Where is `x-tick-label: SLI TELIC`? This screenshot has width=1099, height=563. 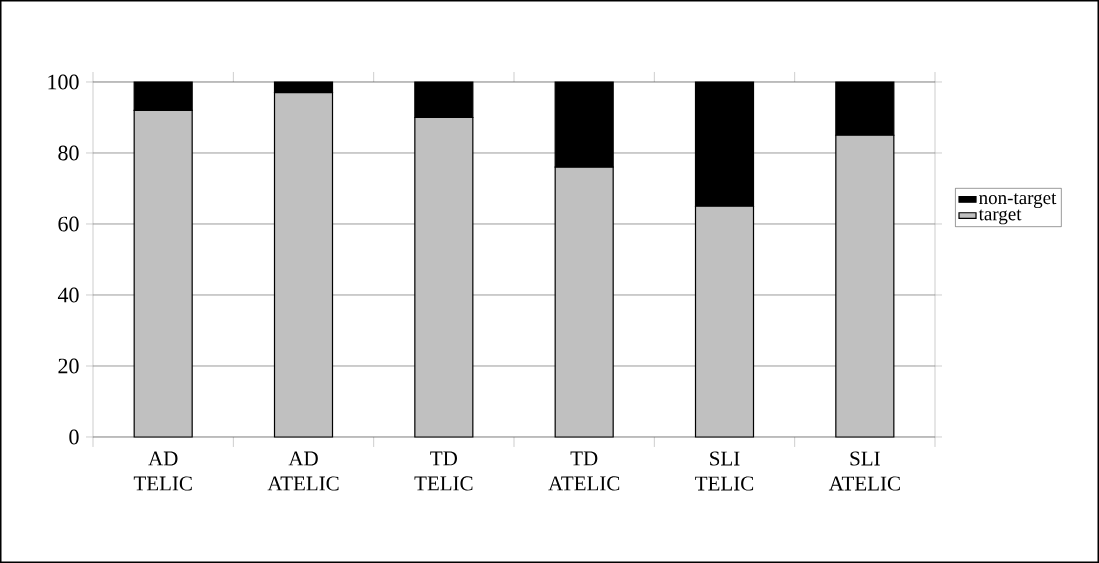 x-tick-label: SLI TELIC is located at coordinates (724, 471).